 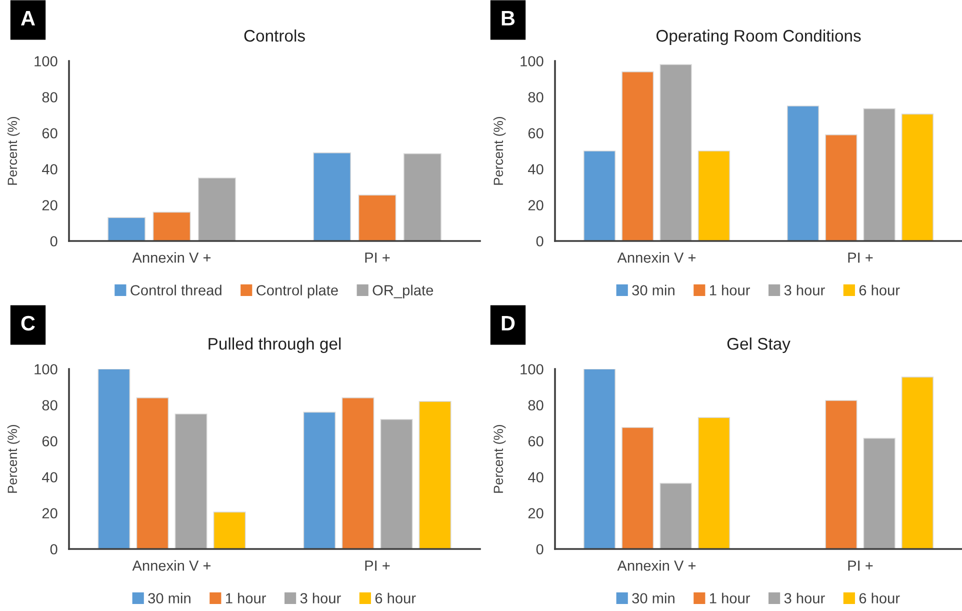 What do you see at coordinates (403, 291) in the screenshot?
I see `legend-label: OR_plate` at bounding box center [403, 291].